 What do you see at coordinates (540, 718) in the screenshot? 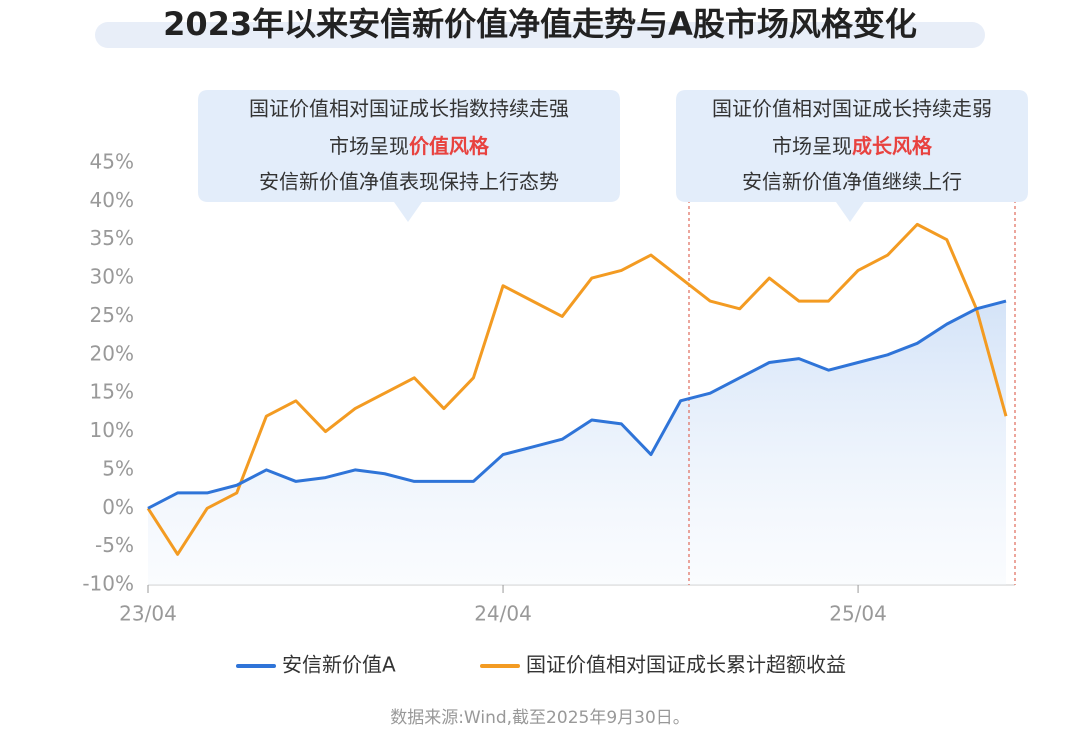
I see `source: 数据来源:Wind,截至2025年9月30日。` at bounding box center [540, 718].